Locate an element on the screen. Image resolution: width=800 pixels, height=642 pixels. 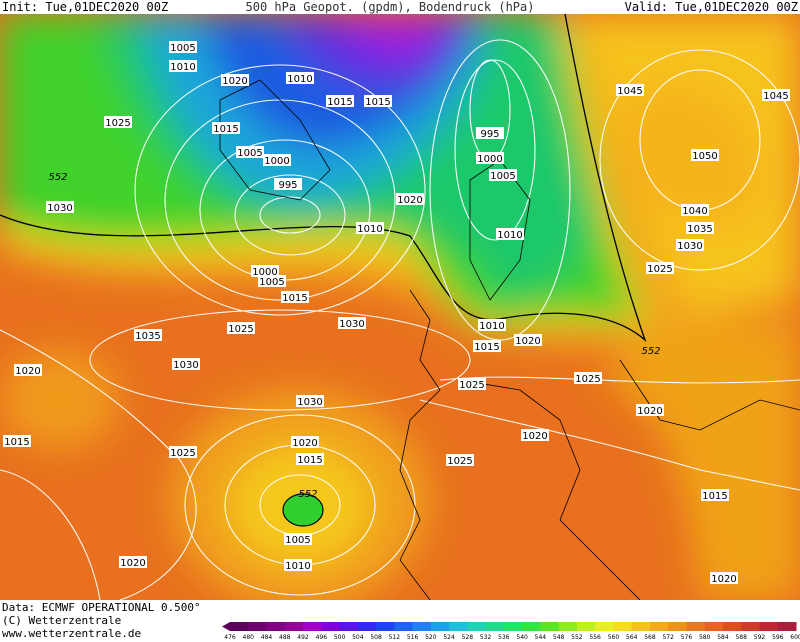
colorbar-tick: 548 is located at coordinates (559, 637).